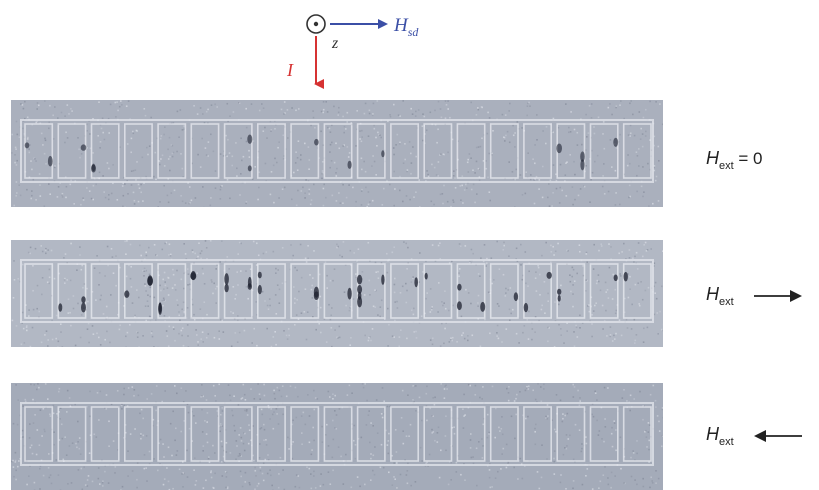 The height and width of the screenshot is (490, 819). Describe the element at coordinates (316, 24) in the screenshot. I see `z-axis-dot` at that location.